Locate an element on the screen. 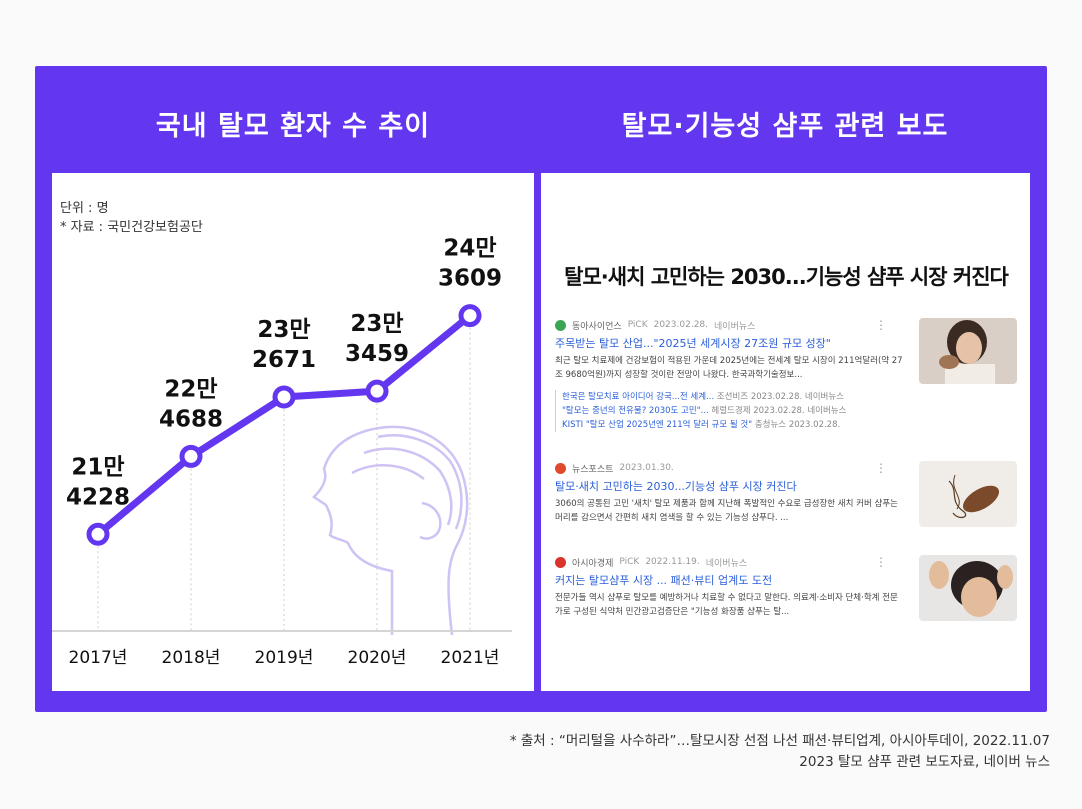  data-labels: 21만 4228 22만 4688 23만 2671 23만 3459 24만 3609 is located at coordinates (284, 373).